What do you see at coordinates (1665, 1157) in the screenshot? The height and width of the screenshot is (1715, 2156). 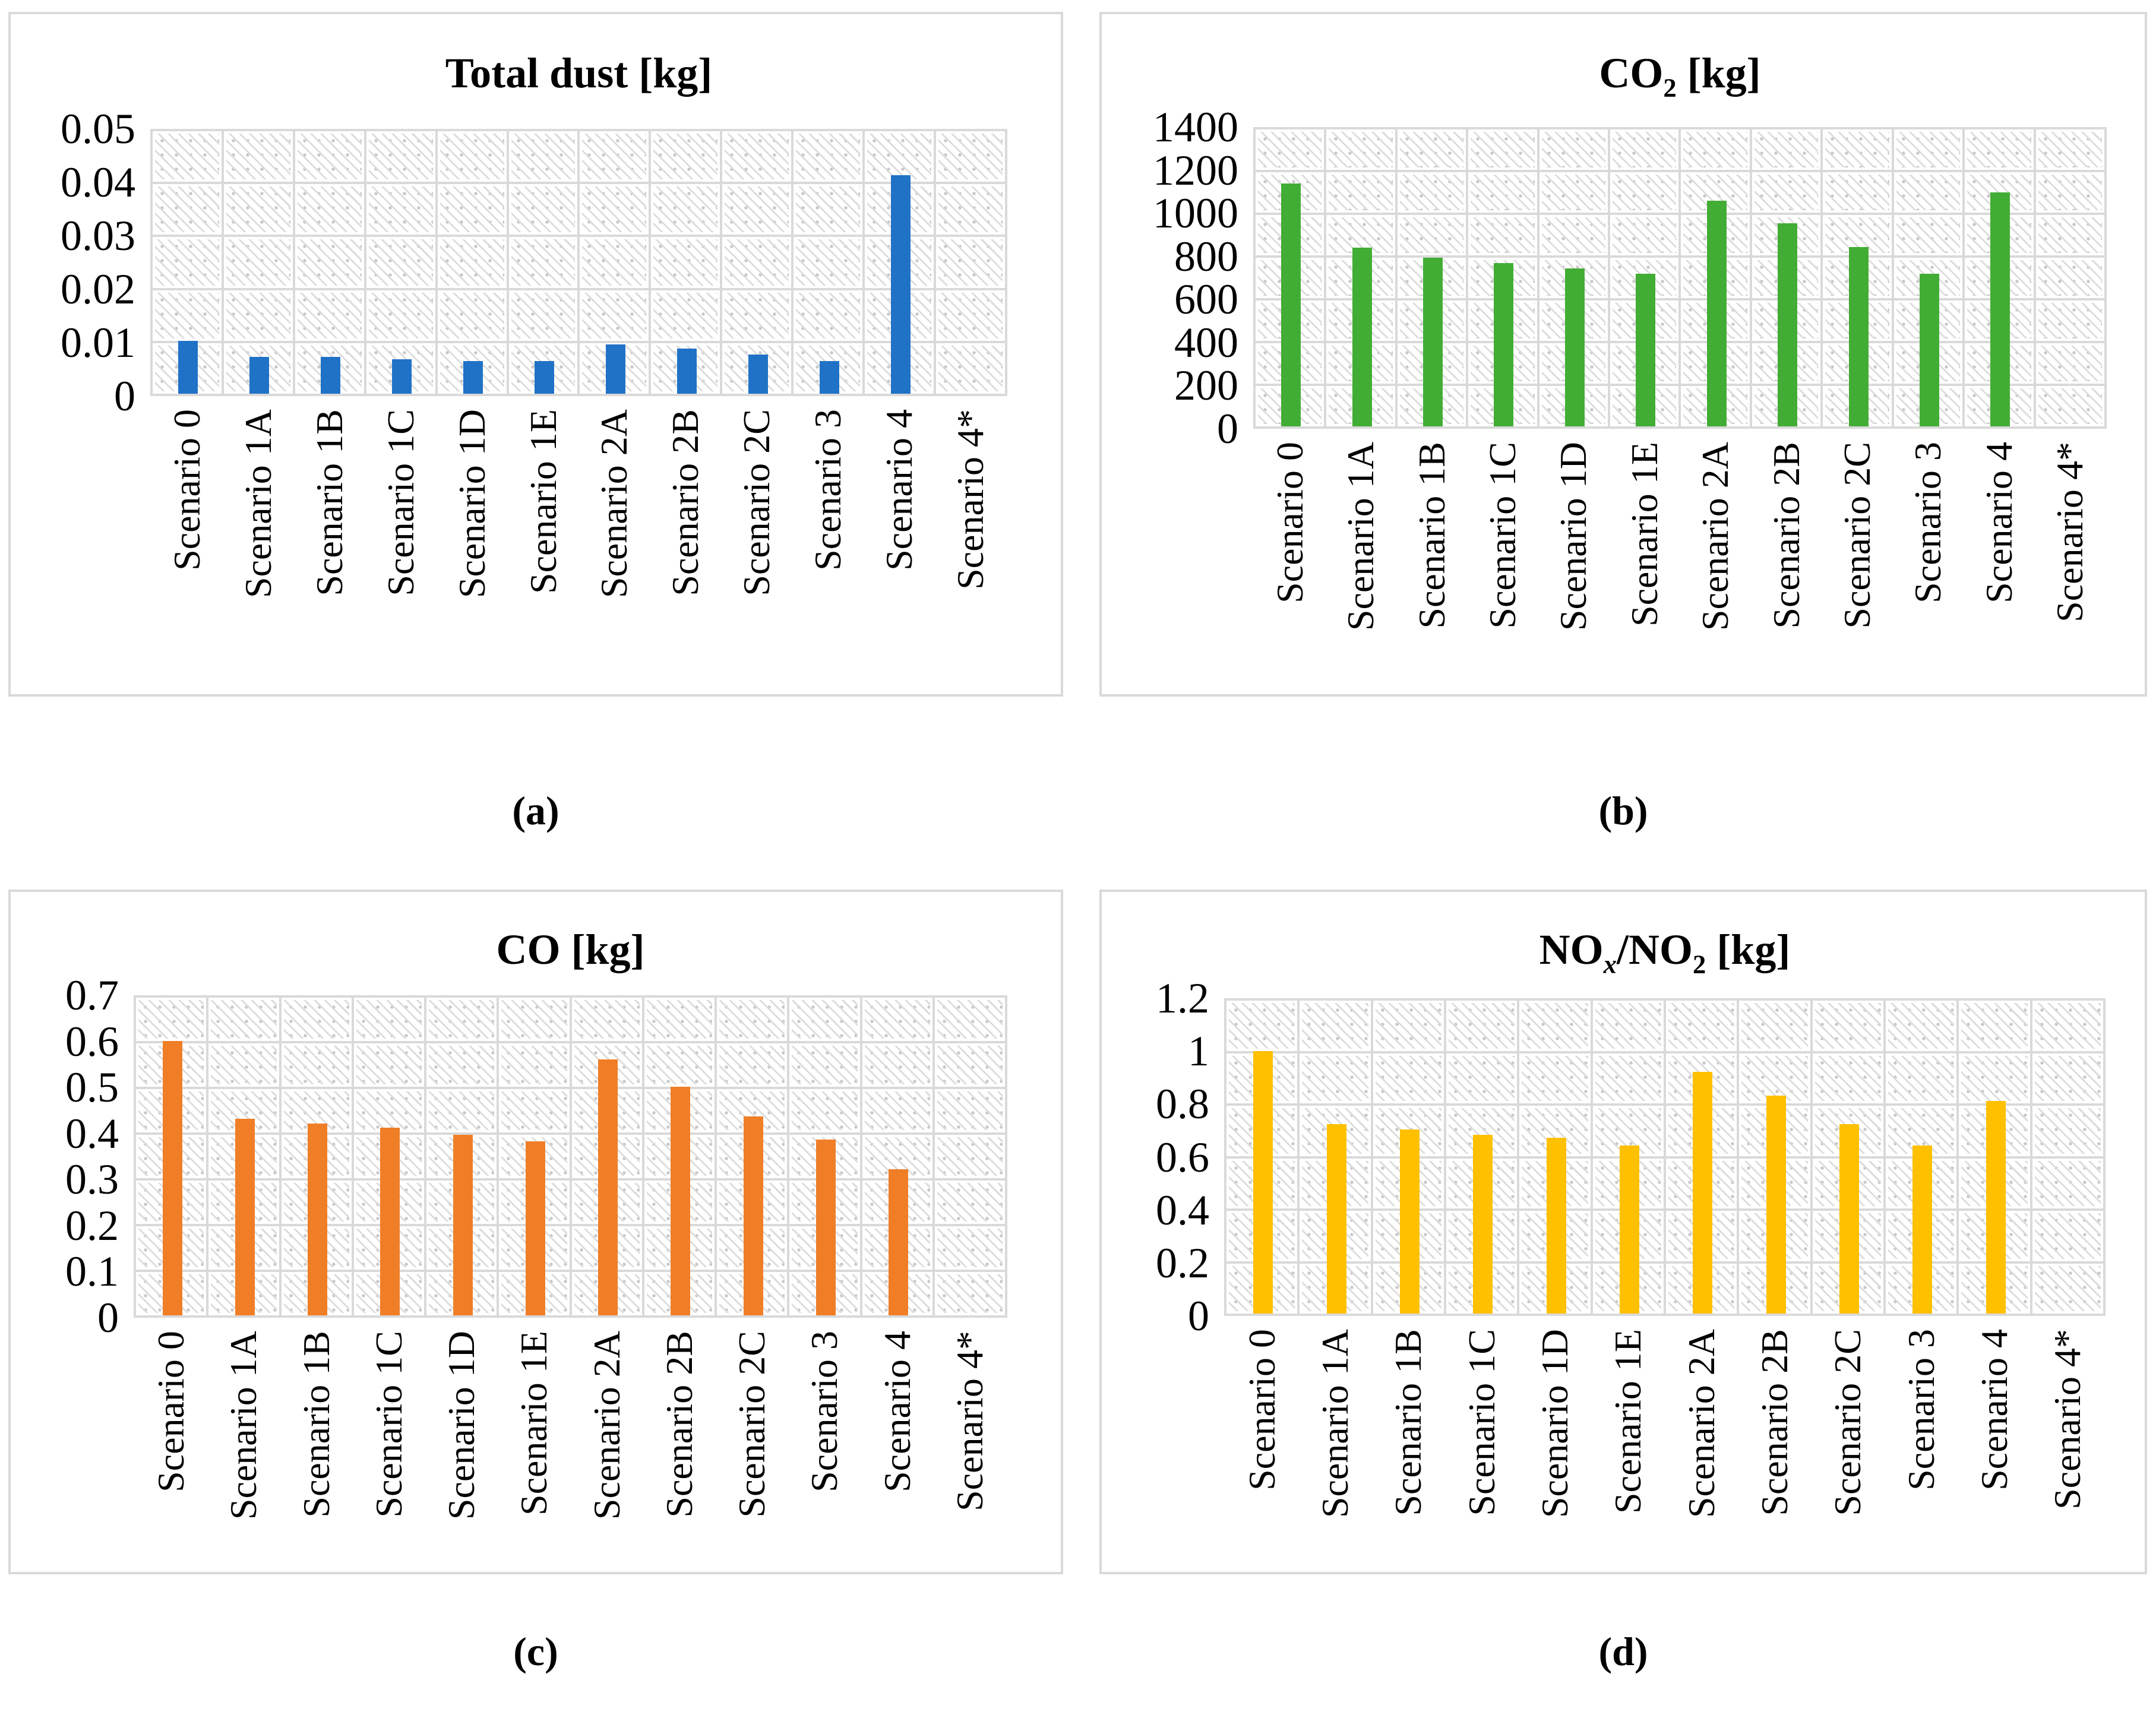 I see `bars-layer-d` at bounding box center [1665, 1157].